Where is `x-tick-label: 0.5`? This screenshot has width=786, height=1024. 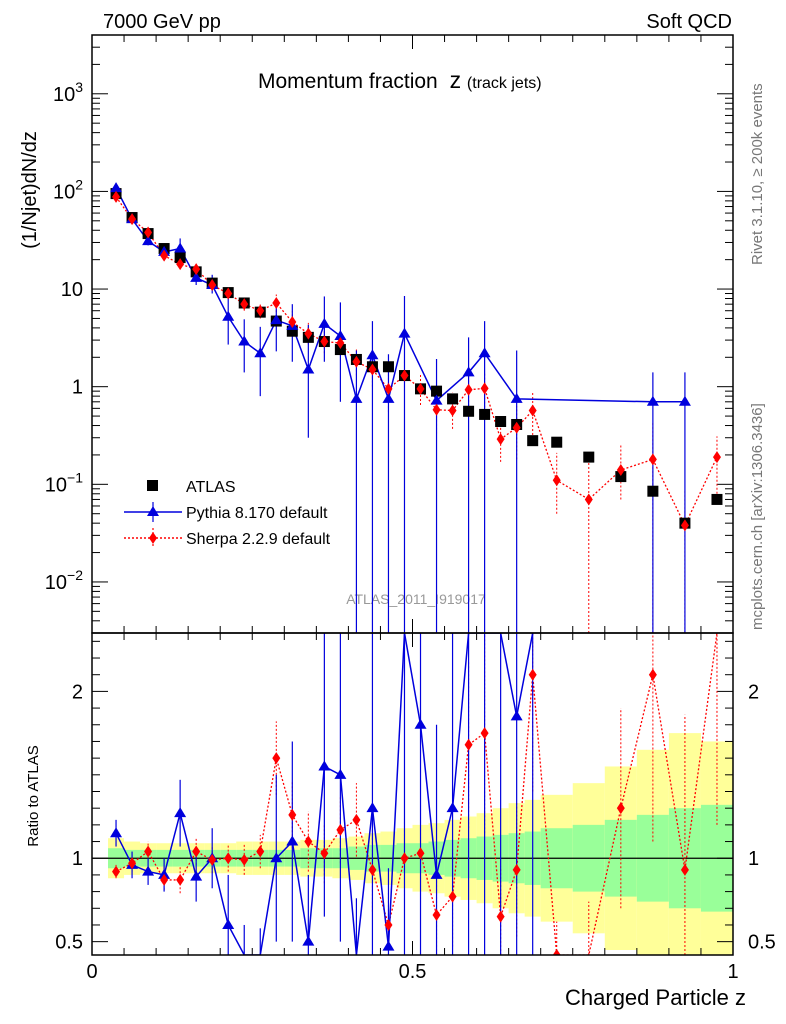 x-tick-label: 0.5 is located at coordinates (413, 972).